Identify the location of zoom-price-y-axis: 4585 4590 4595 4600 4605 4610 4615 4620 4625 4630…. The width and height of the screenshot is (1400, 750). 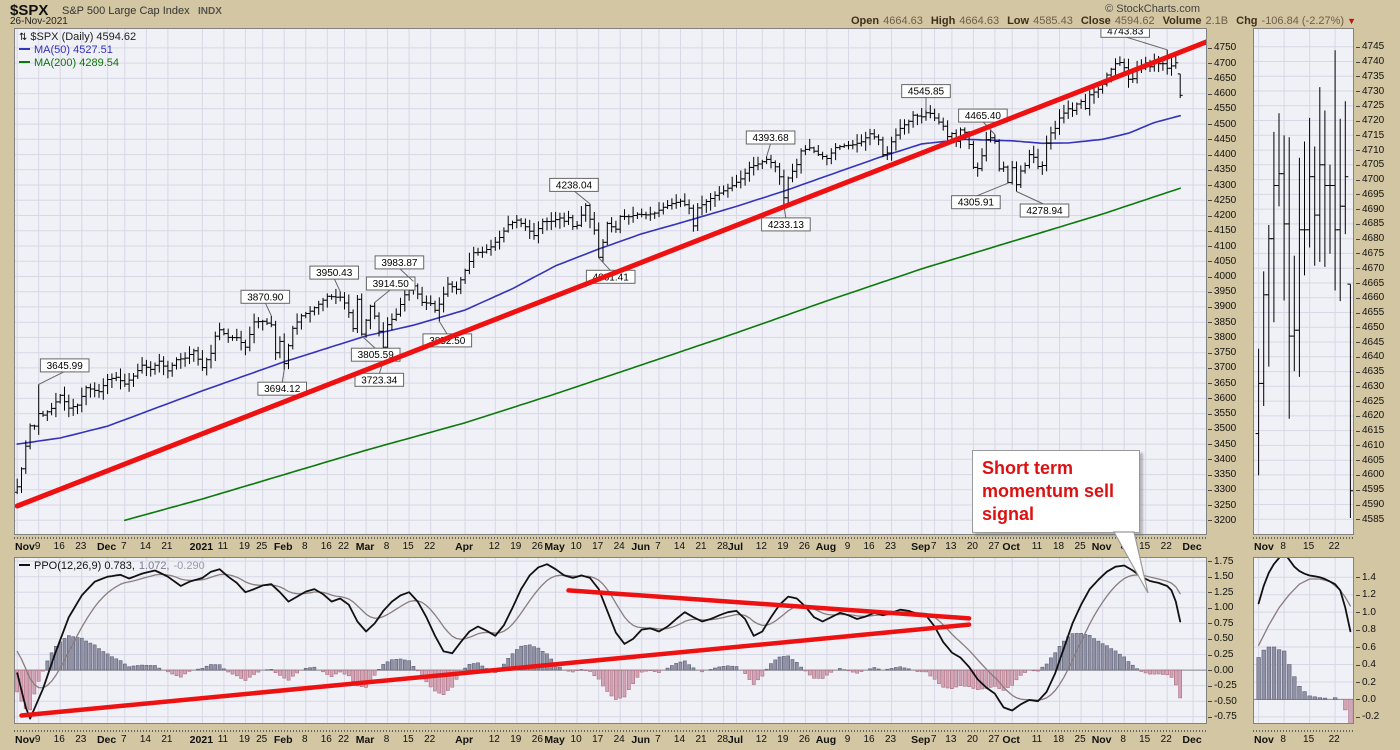
(1378, 281).